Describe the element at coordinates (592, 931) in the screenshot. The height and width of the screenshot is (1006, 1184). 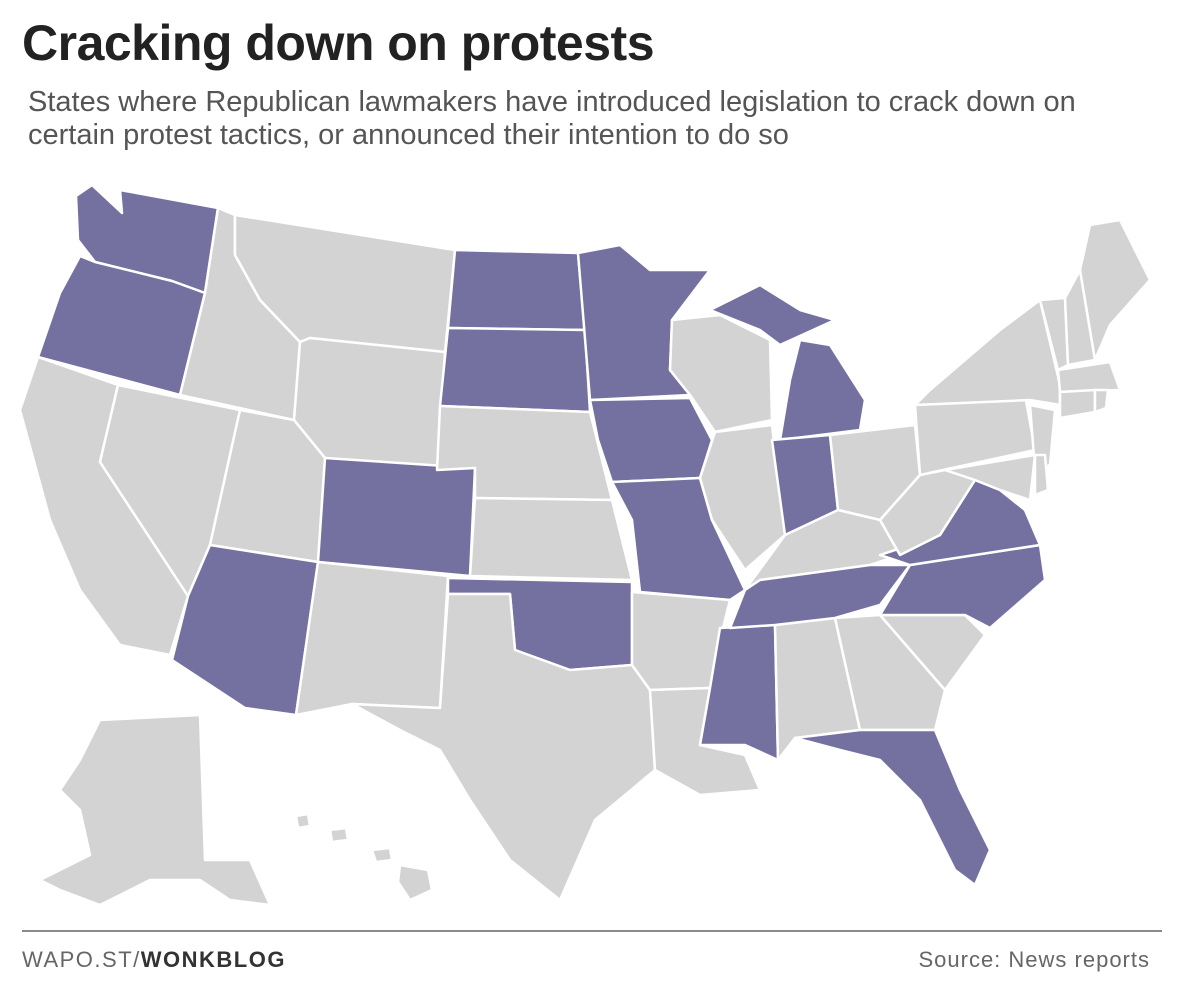
I see `footer-divider` at that location.